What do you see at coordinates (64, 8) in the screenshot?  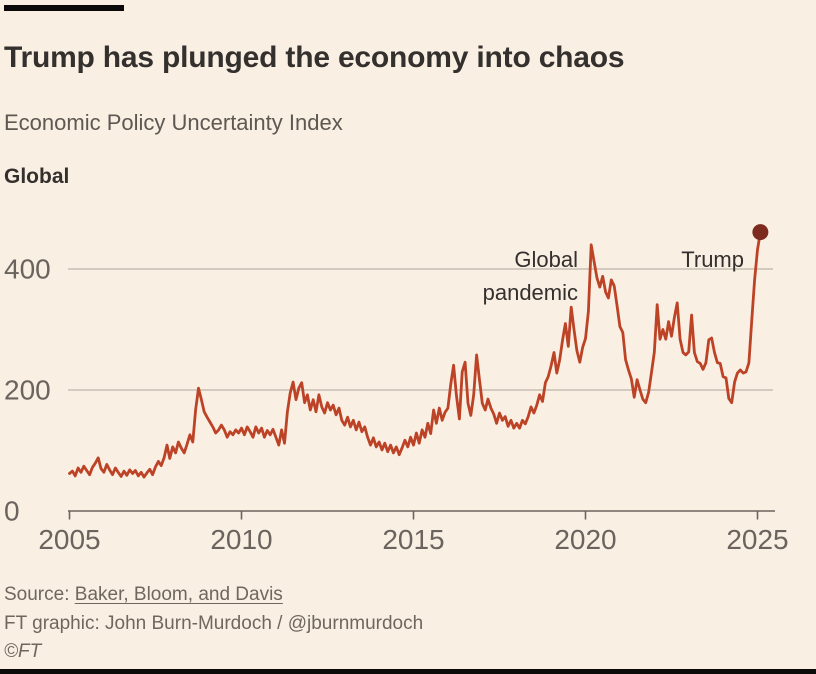 I see `ft-top-bar` at bounding box center [64, 8].